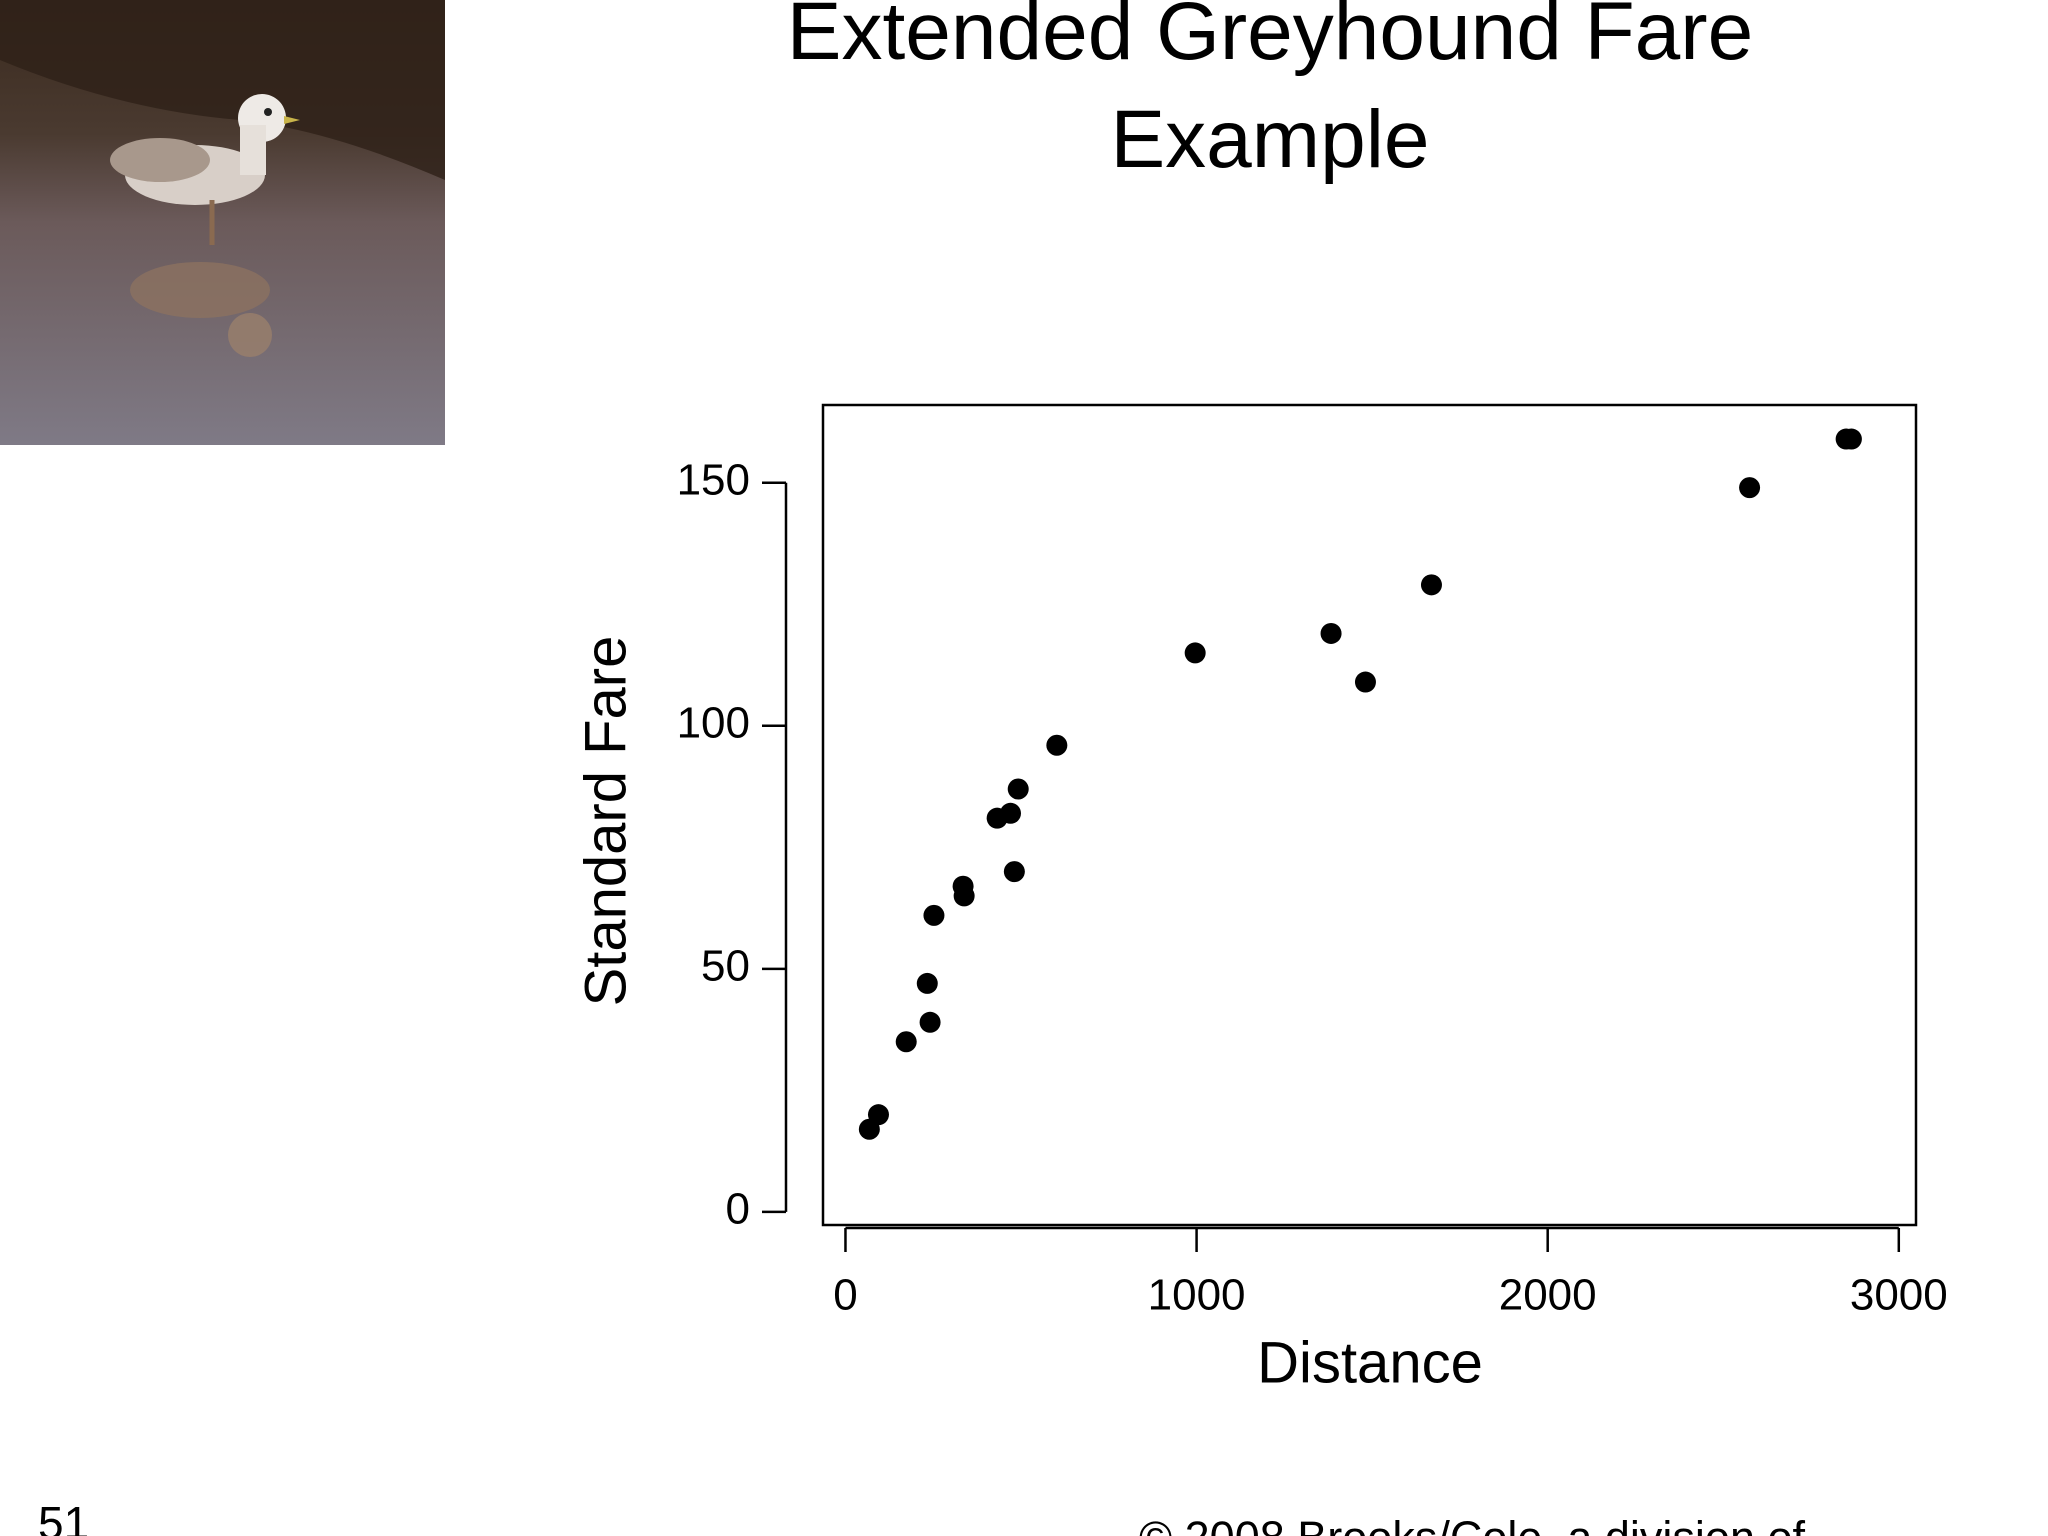  I want to click on footer: © 2008 Brooks/Cole, a division of, so click(1472, 1524).